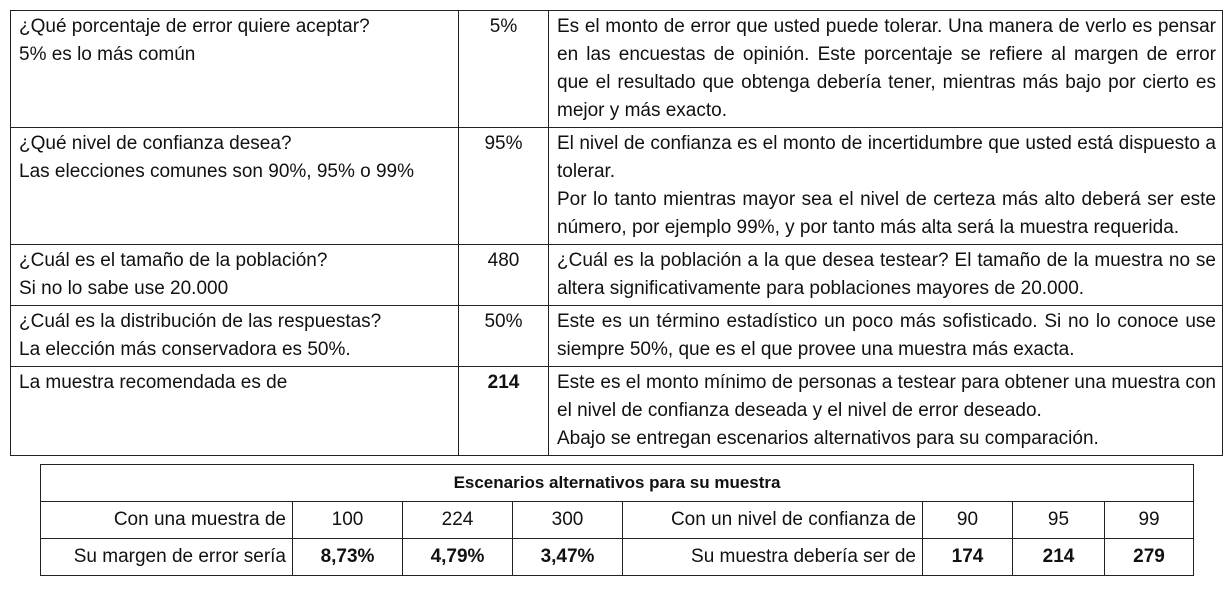  I want to click on question-text: La muestra recomendada es de, so click(153, 382).